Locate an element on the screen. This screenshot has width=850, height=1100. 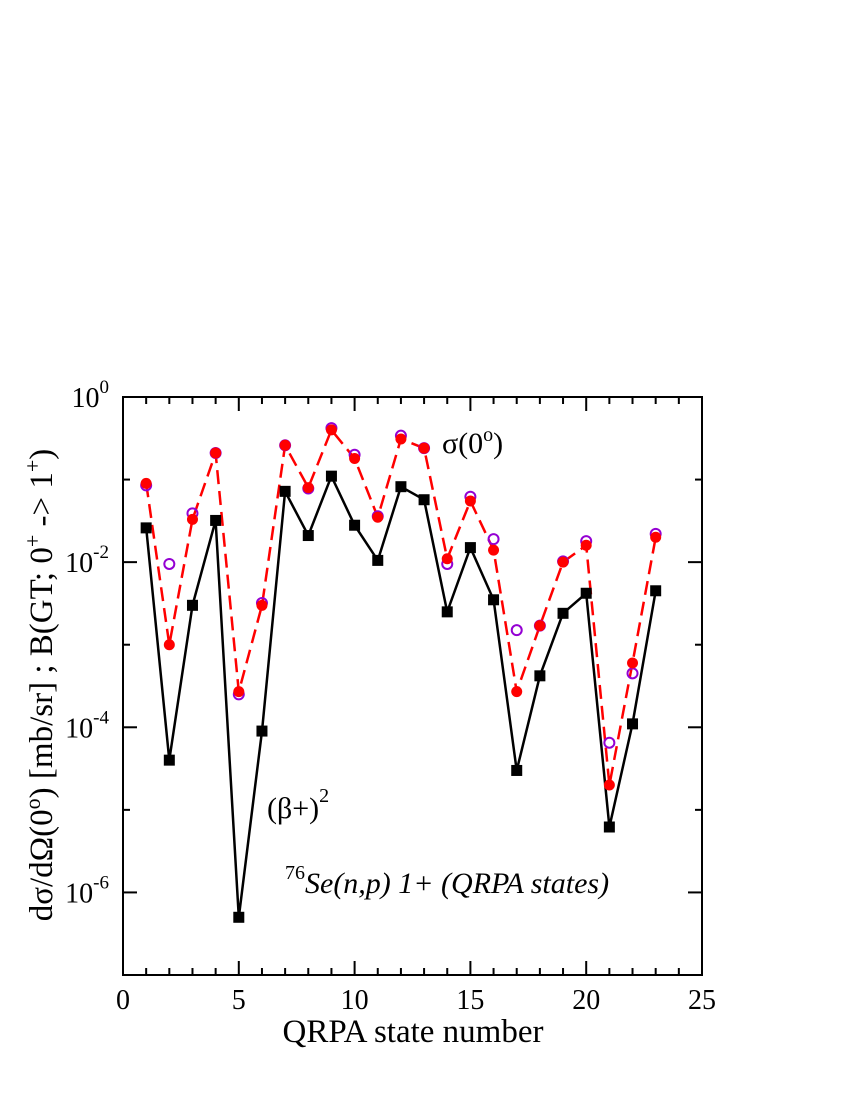
x-axis-title: QRPA state number is located at coordinates (413, 1032).